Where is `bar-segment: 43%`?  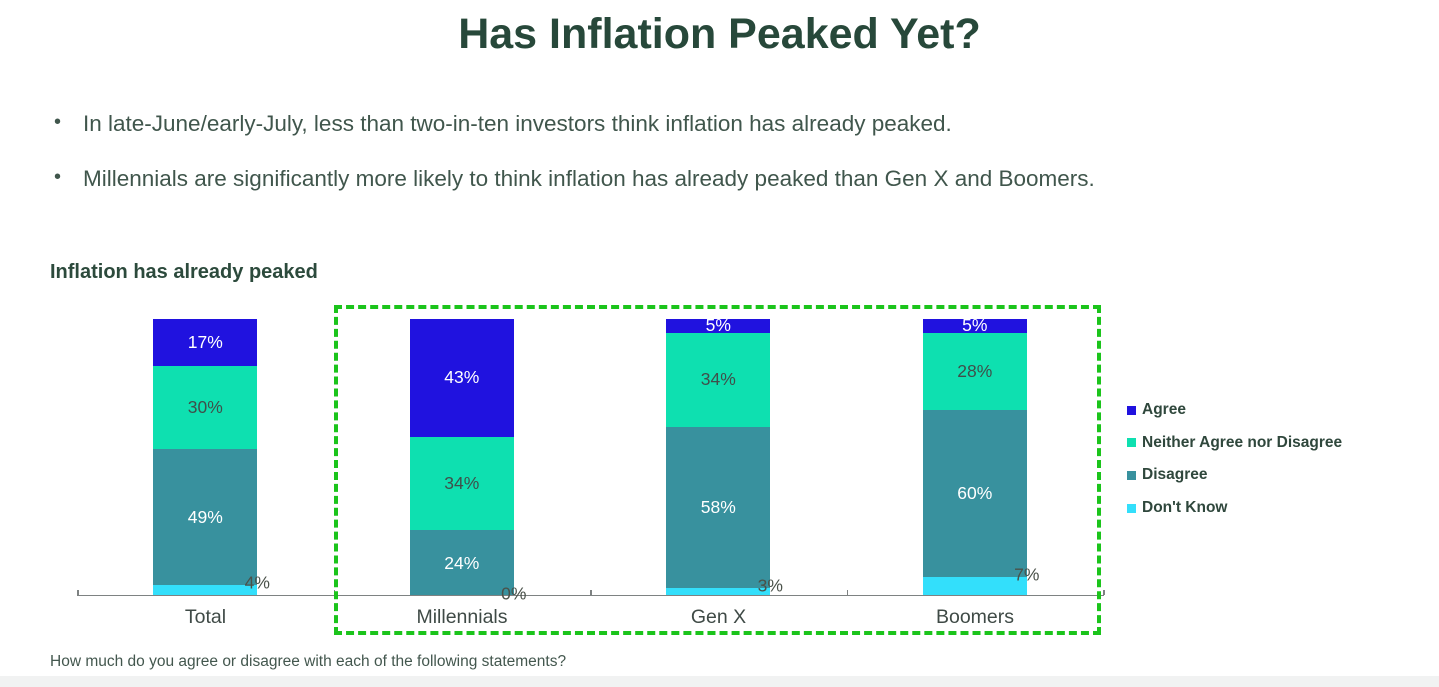
bar-segment: 43% is located at coordinates (461, 378).